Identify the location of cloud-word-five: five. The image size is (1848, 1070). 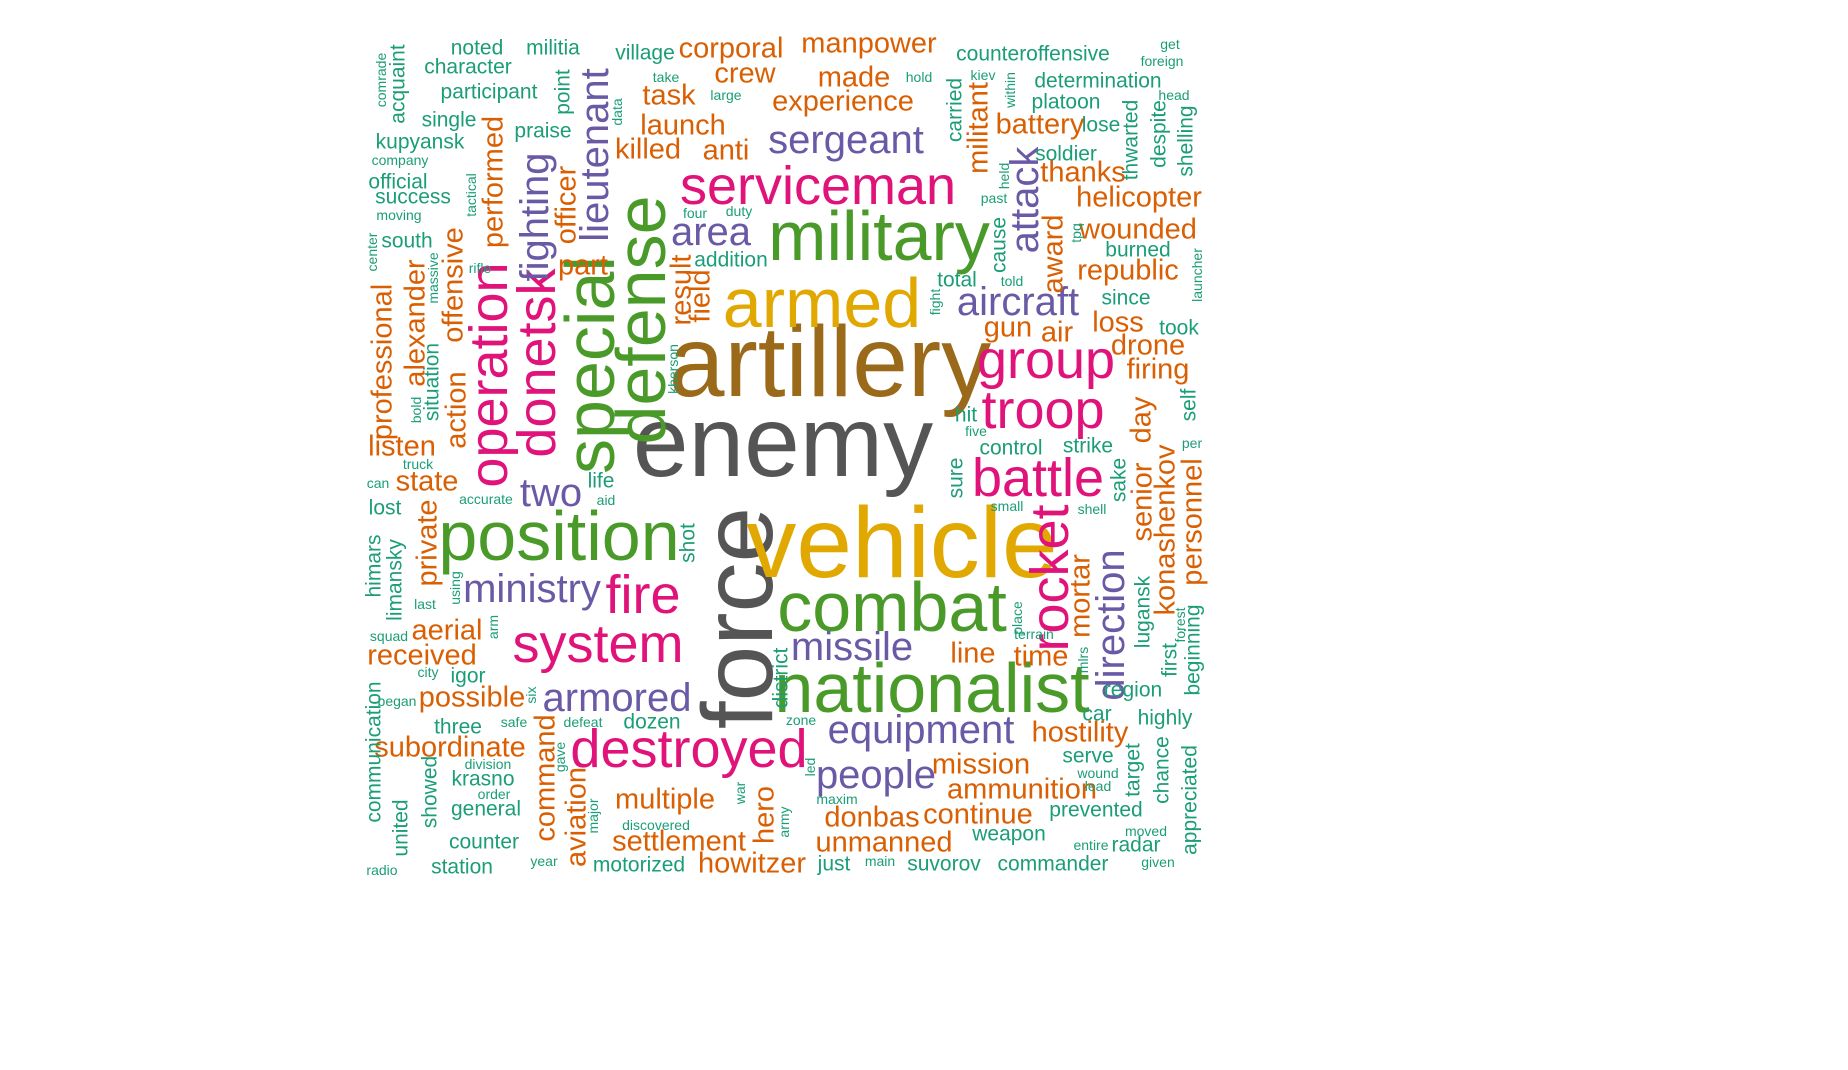
(976, 431).